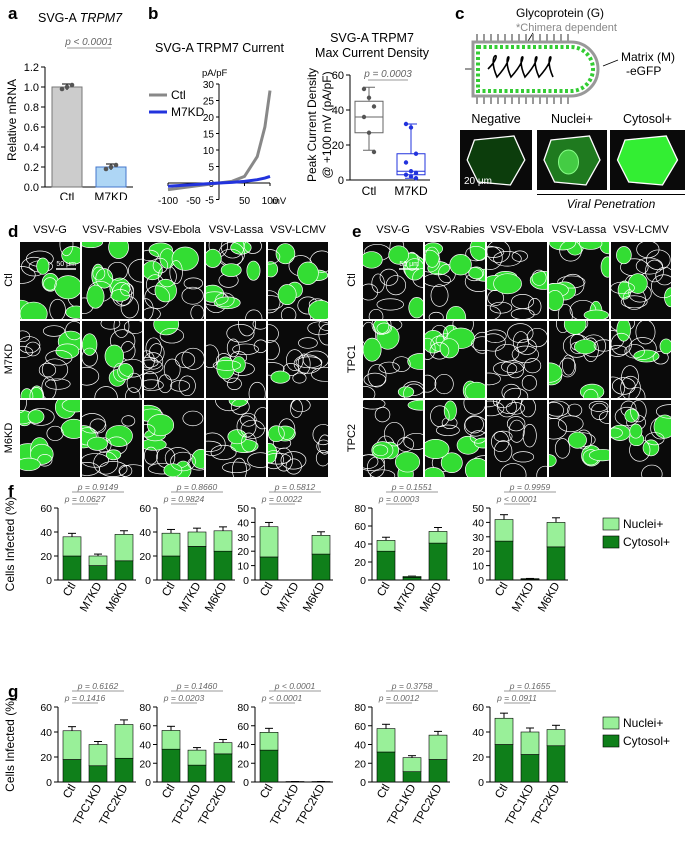 The width and height of the screenshot is (685, 855). What do you see at coordinates (246, 581) in the screenshot?
I see `panel_f-ytick-label: 0` at bounding box center [246, 581].